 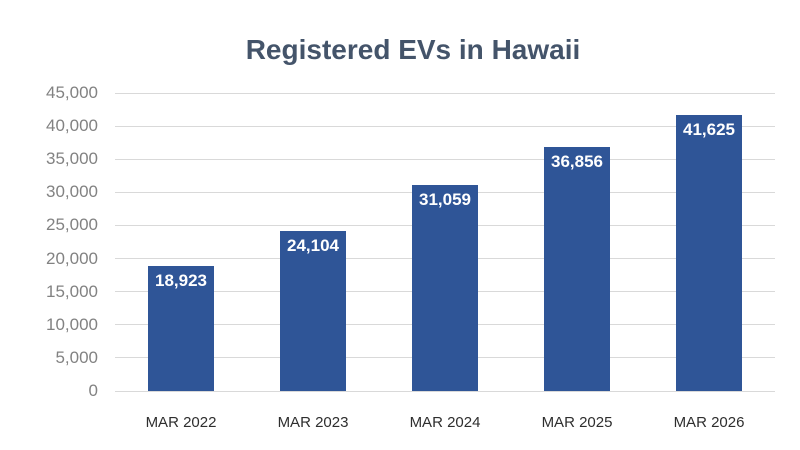 I want to click on bar-value-label: 41,625, so click(x=709, y=130).